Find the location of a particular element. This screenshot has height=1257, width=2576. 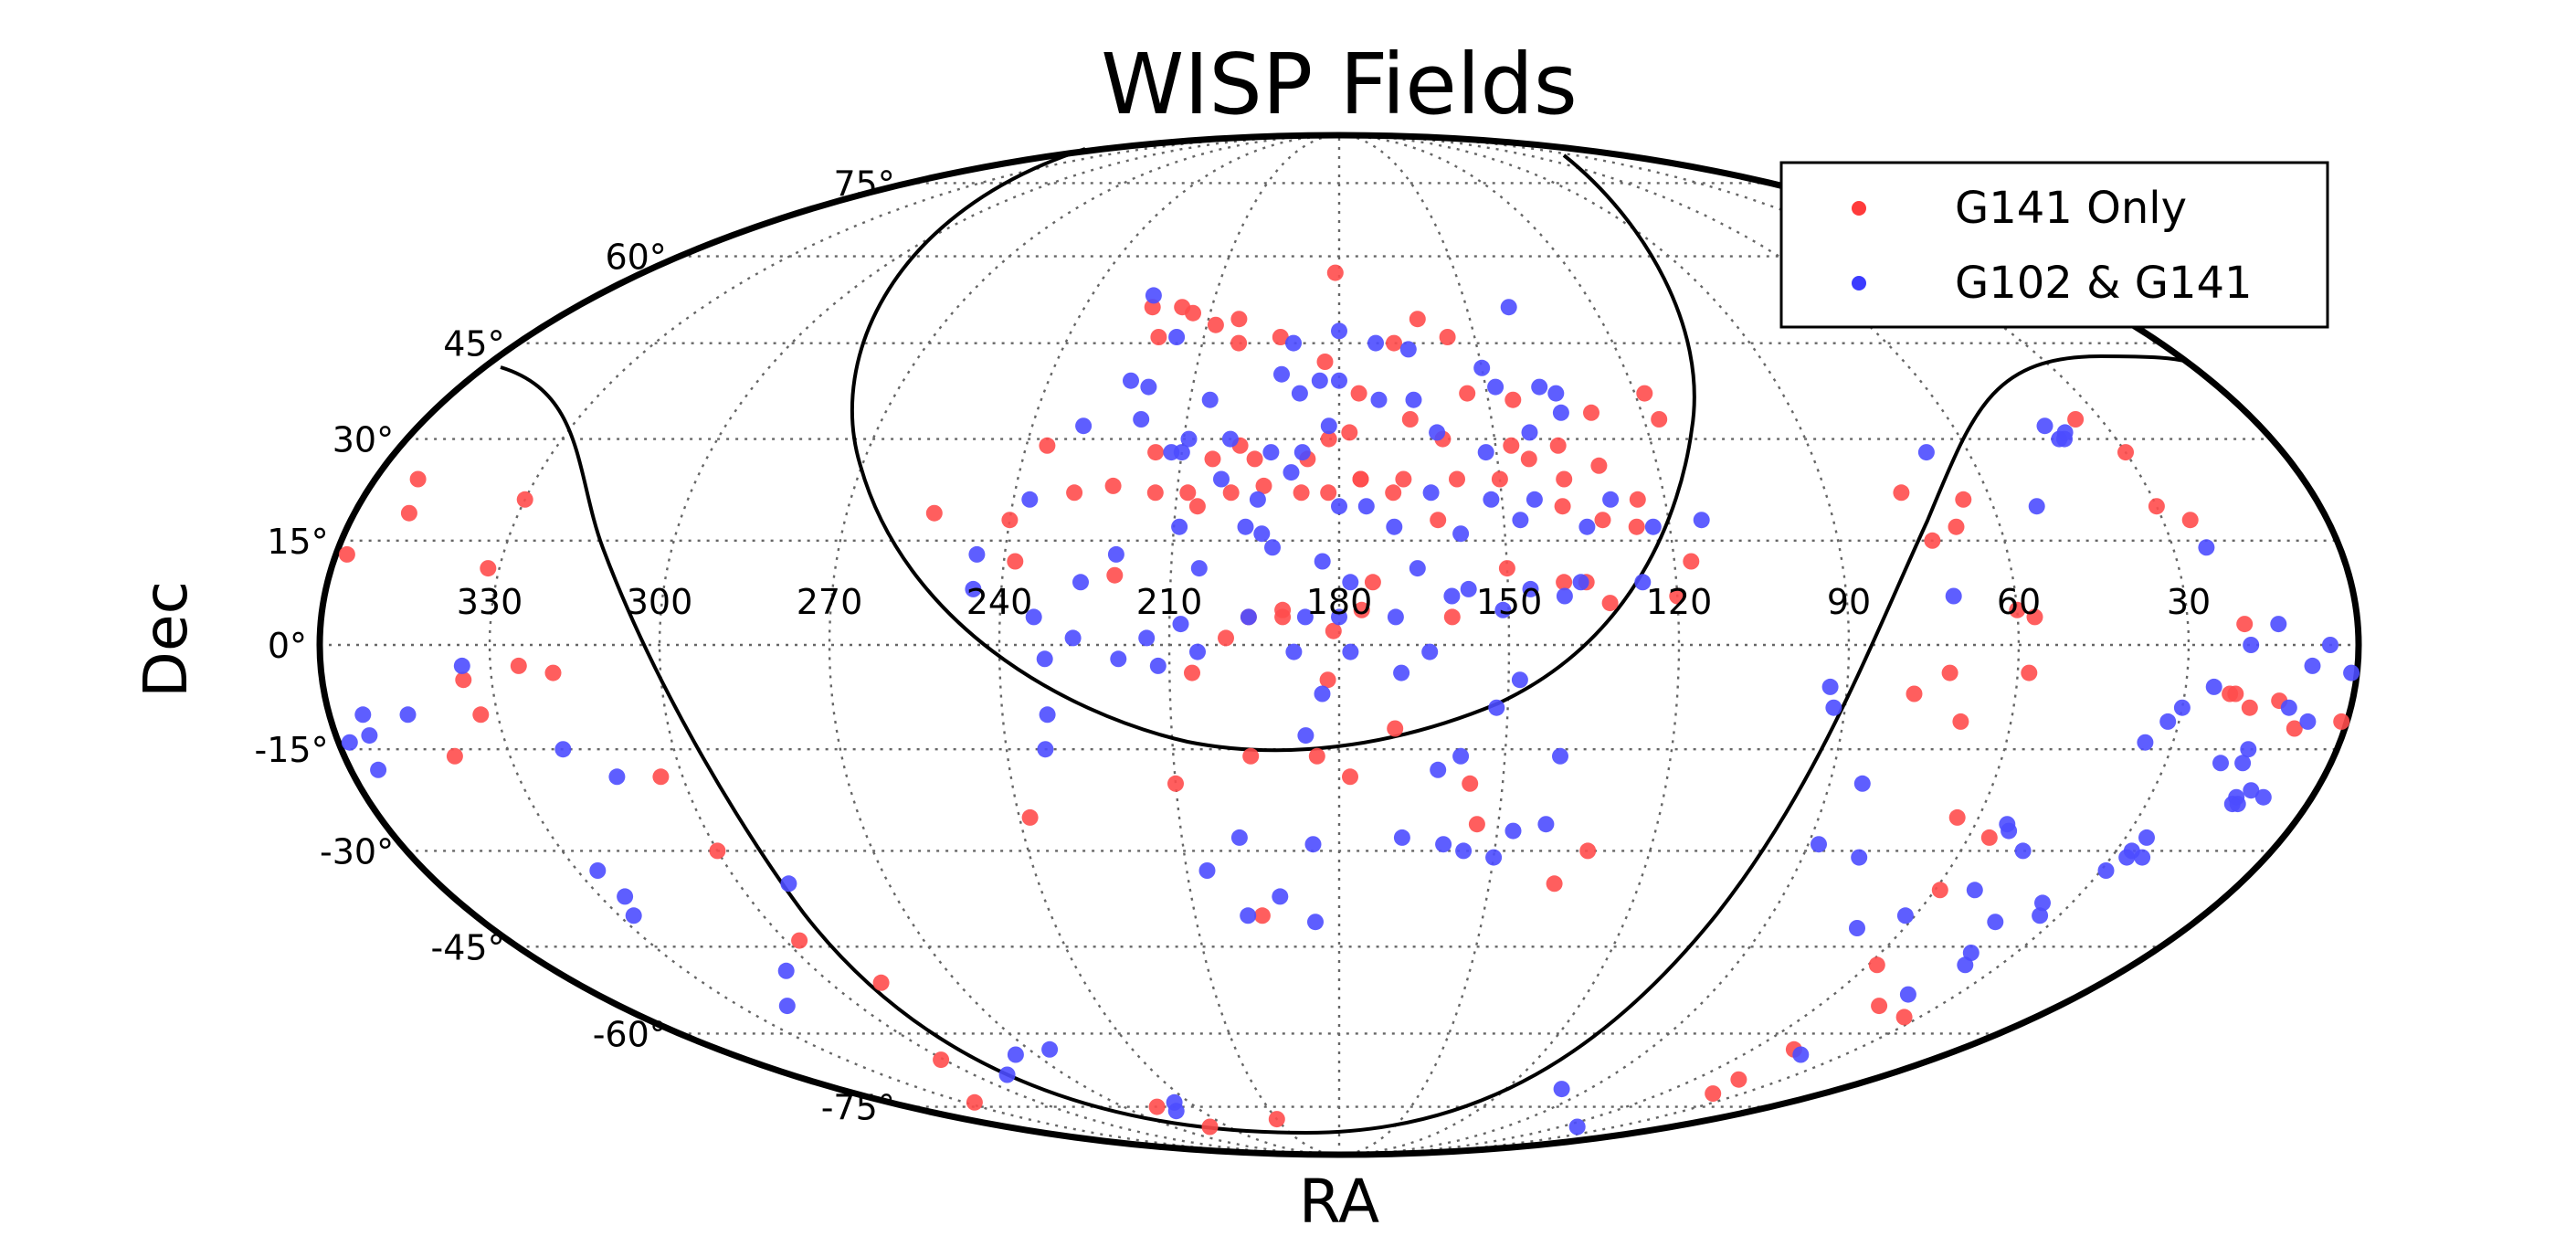

ra-tick-label: 270 is located at coordinates (830, 602).